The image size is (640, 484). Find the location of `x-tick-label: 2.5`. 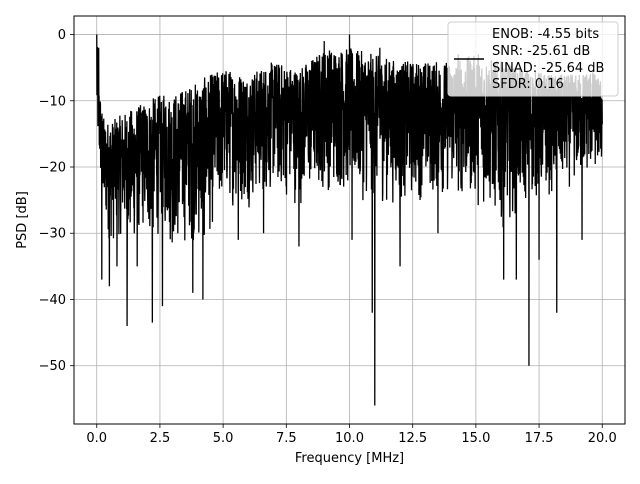

x-tick-label: 2.5 is located at coordinates (160, 438).